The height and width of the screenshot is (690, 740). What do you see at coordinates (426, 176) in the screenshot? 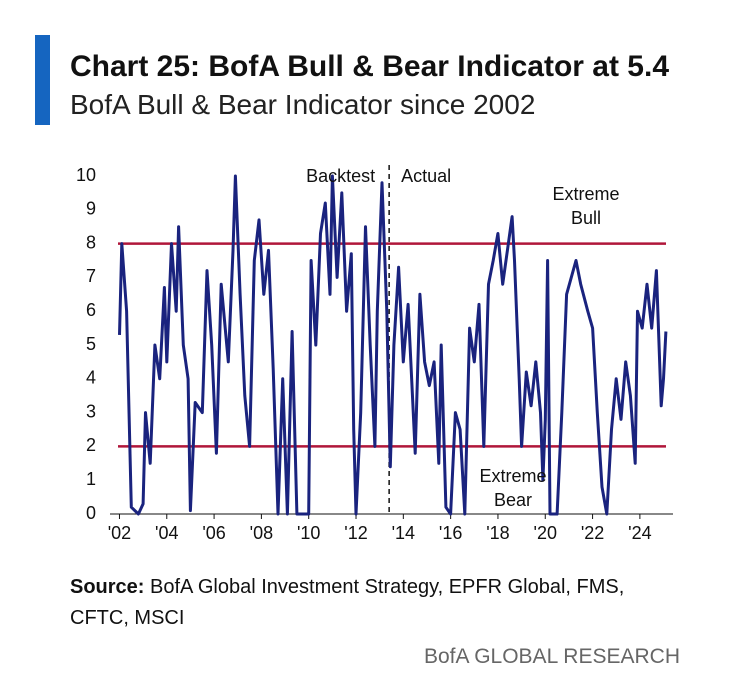
I see `annotation: Actual` at bounding box center [426, 176].